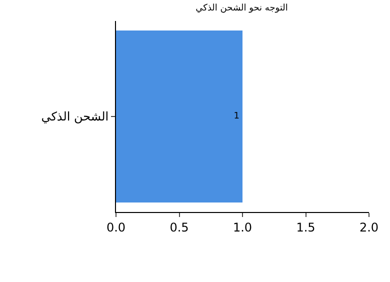 The width and height of the screenshot is (390, 282). Describe the element at coordinates (237, 117) in the screenshot. I see `data-label: 1` at that location.